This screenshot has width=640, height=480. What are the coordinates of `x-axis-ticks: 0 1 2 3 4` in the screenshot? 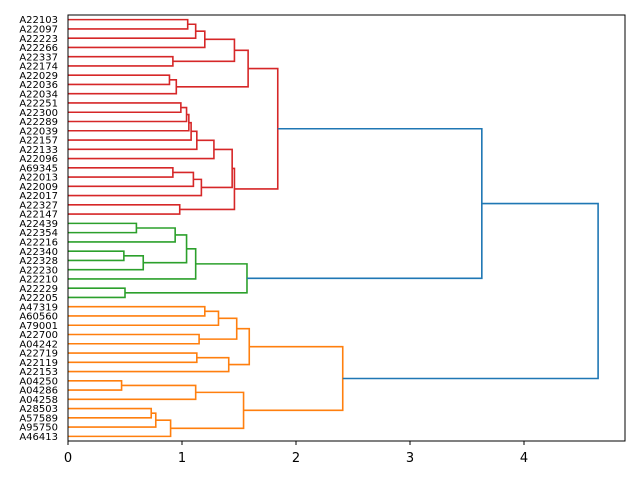 It's located at (296, 453).